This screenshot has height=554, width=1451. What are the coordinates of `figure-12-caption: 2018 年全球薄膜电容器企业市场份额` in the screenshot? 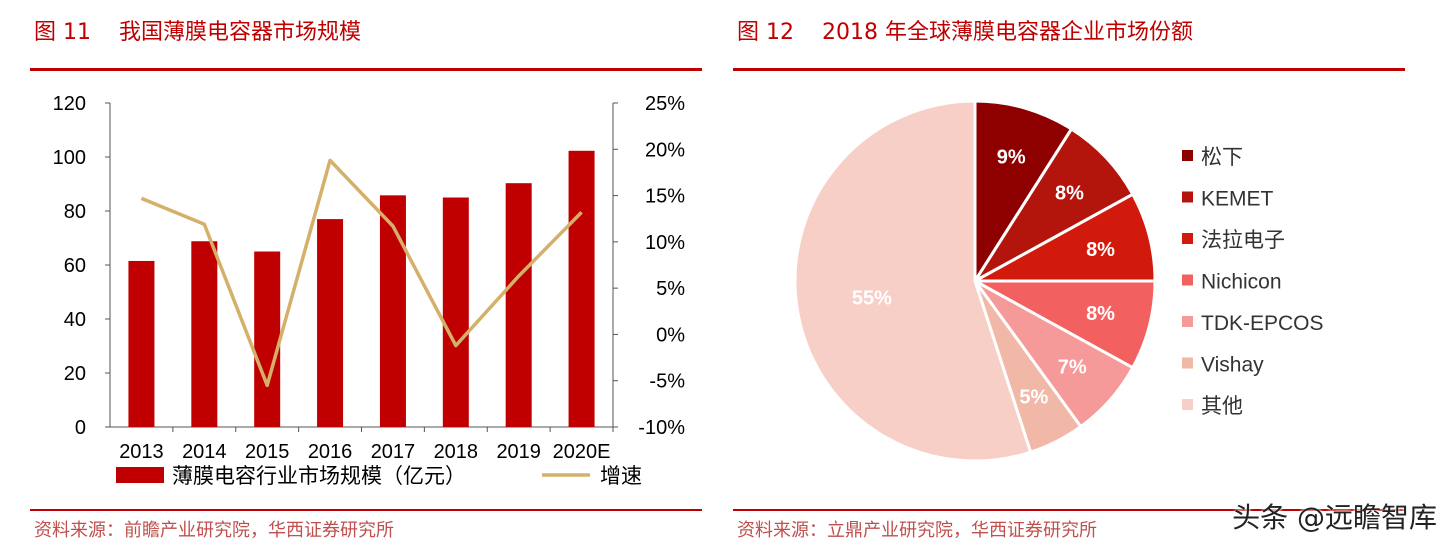 It's located at (1007, 32).